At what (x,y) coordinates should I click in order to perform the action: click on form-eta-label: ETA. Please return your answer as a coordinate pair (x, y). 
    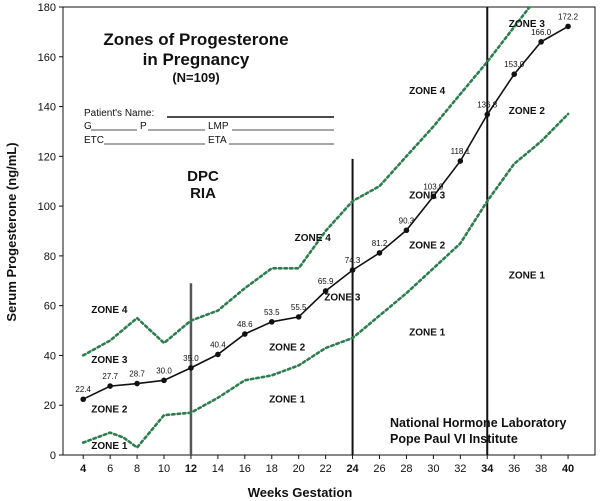
    Looking at the image, I should click on (217, 140).